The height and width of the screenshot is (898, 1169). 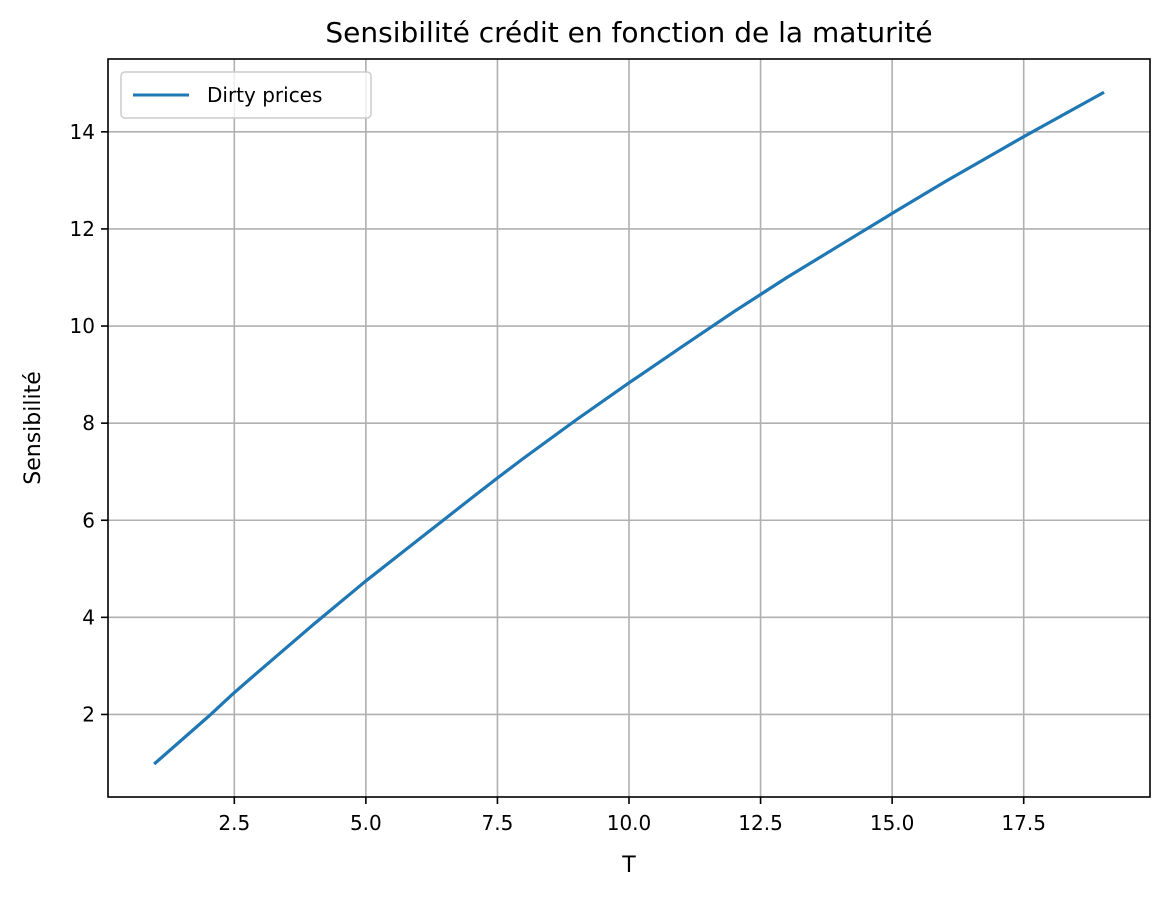 What do you see at coordinates (88, 423) in the screenshot?
I see `y-tick-label: 8` at bounding box center [88, 423].